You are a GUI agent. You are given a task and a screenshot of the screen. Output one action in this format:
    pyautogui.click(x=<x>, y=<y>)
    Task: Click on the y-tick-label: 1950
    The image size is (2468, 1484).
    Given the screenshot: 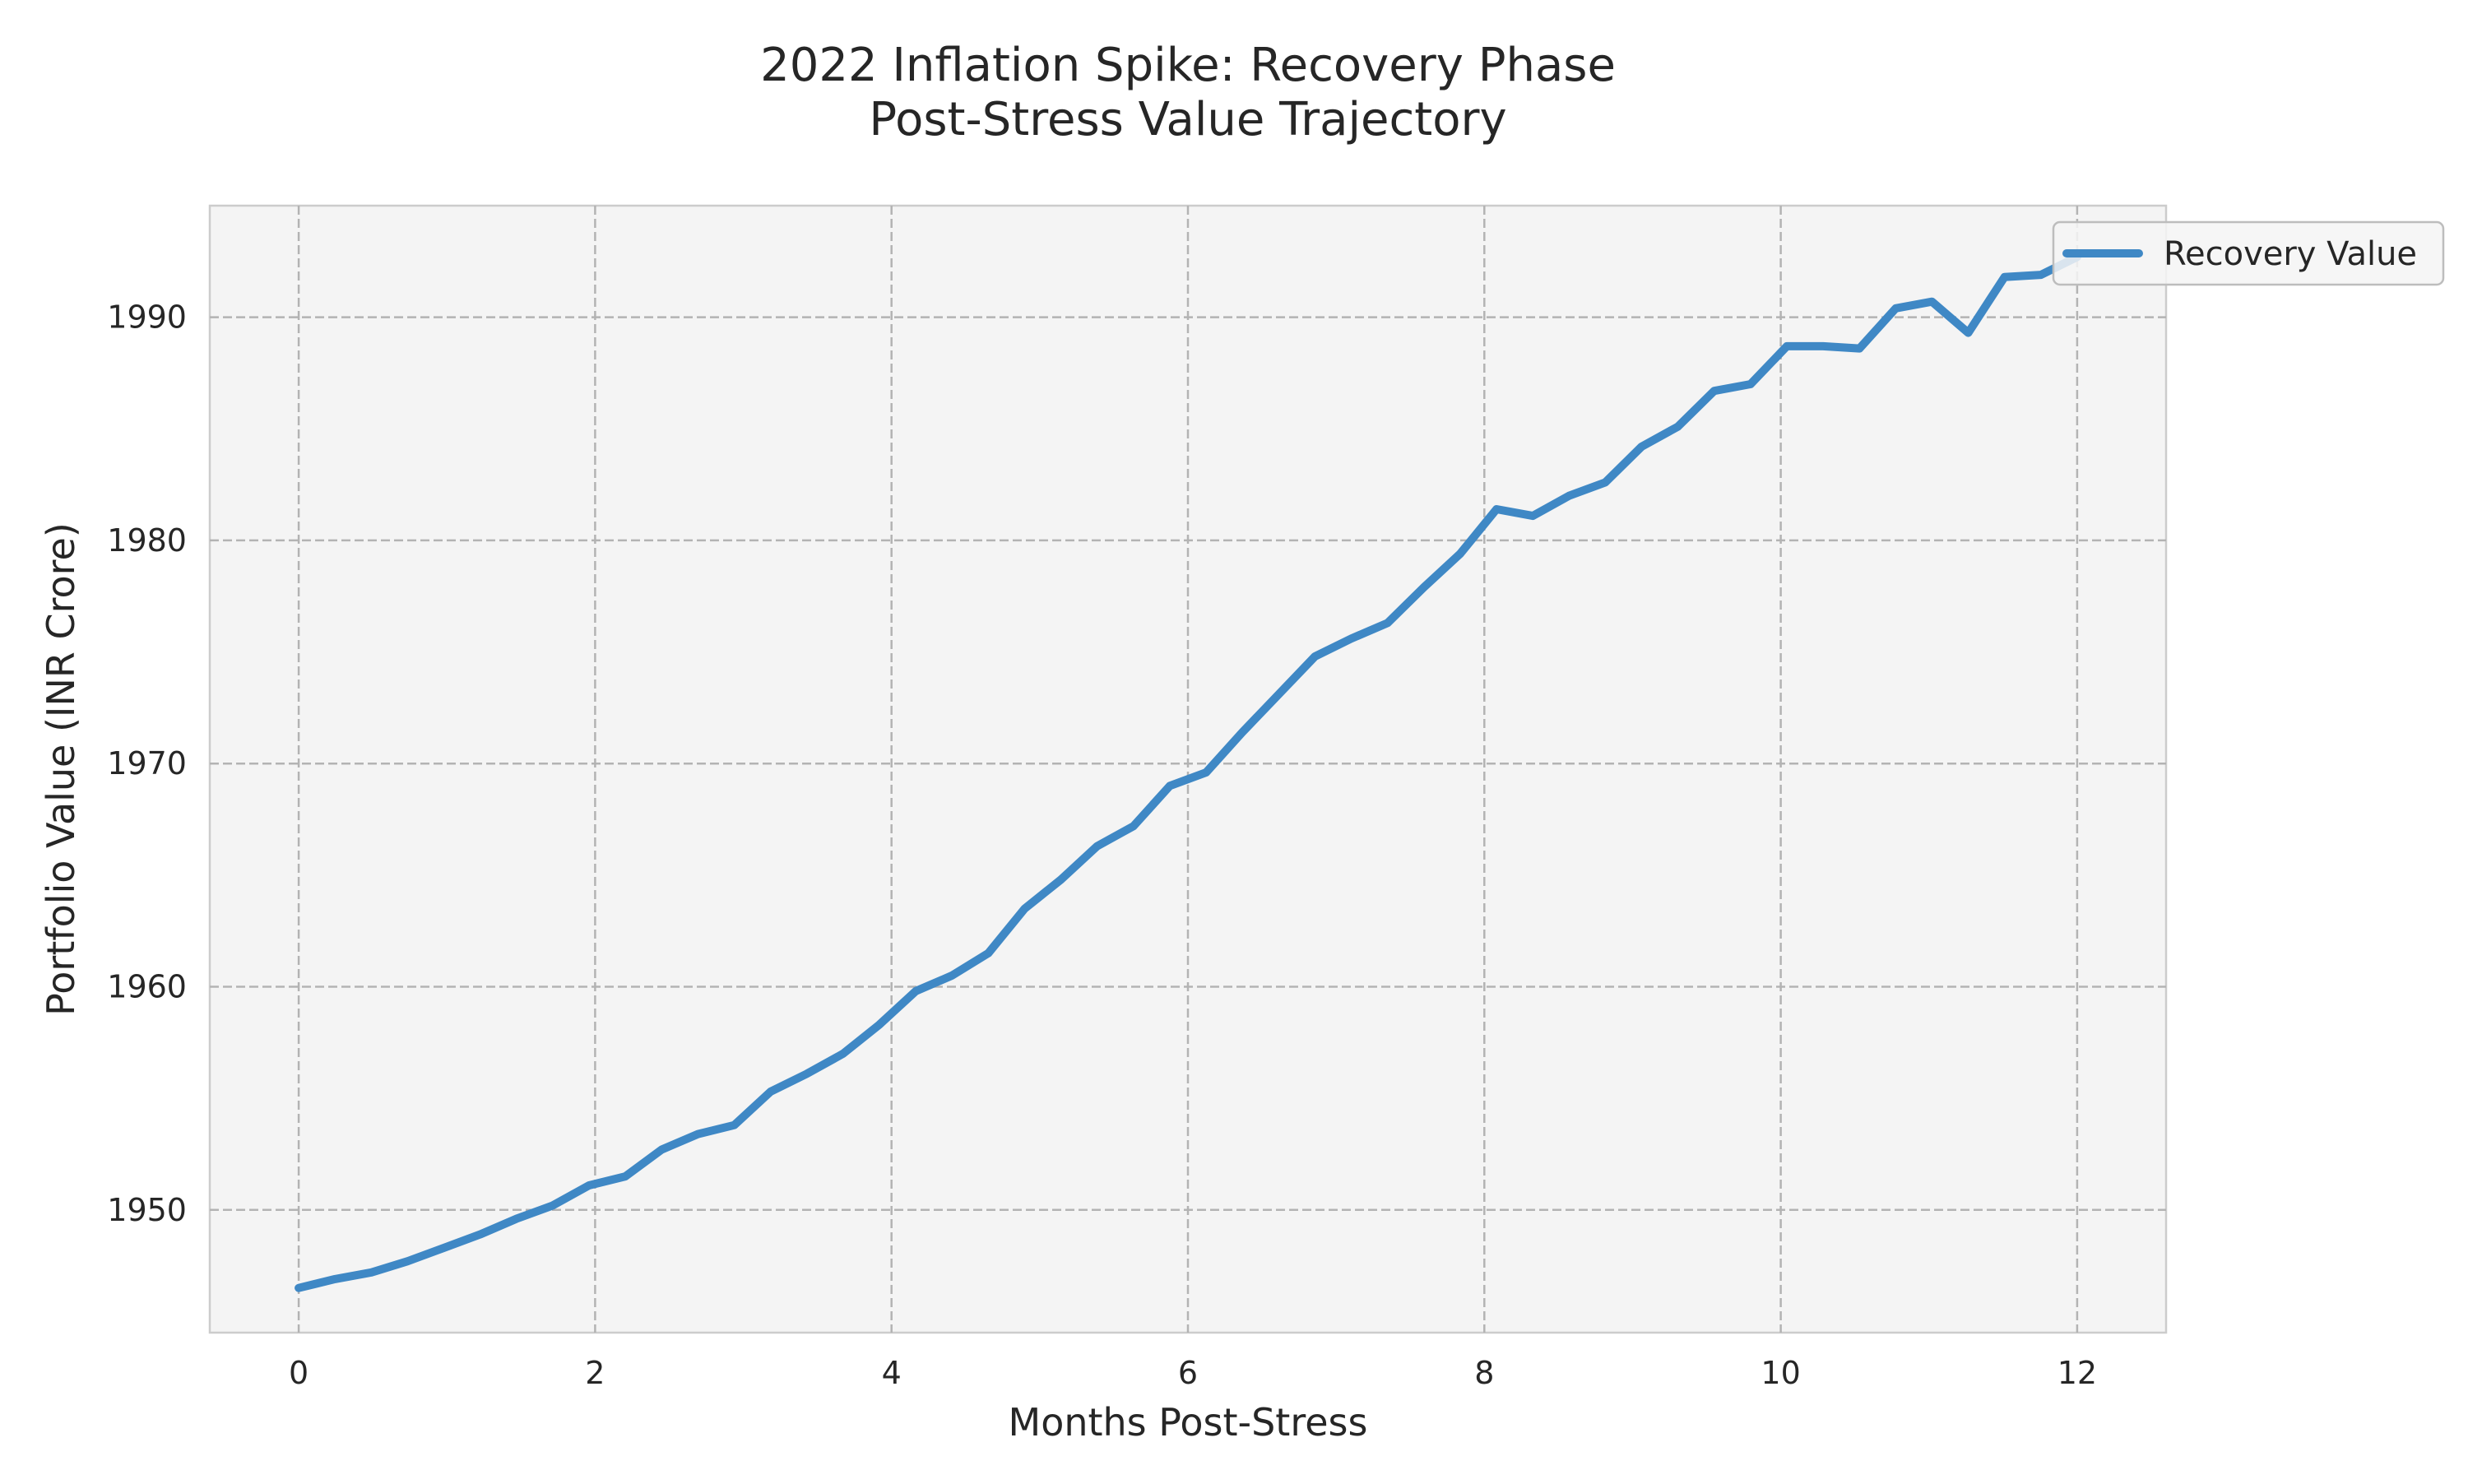 What is the action you would take?
    pyautogui.click(x=147, y=1210)
    